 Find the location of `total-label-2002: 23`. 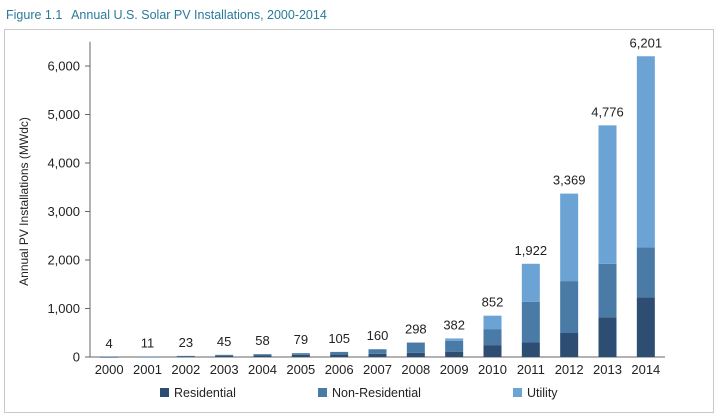

total-label-2002: 23 is located at coordinates (186, 342).